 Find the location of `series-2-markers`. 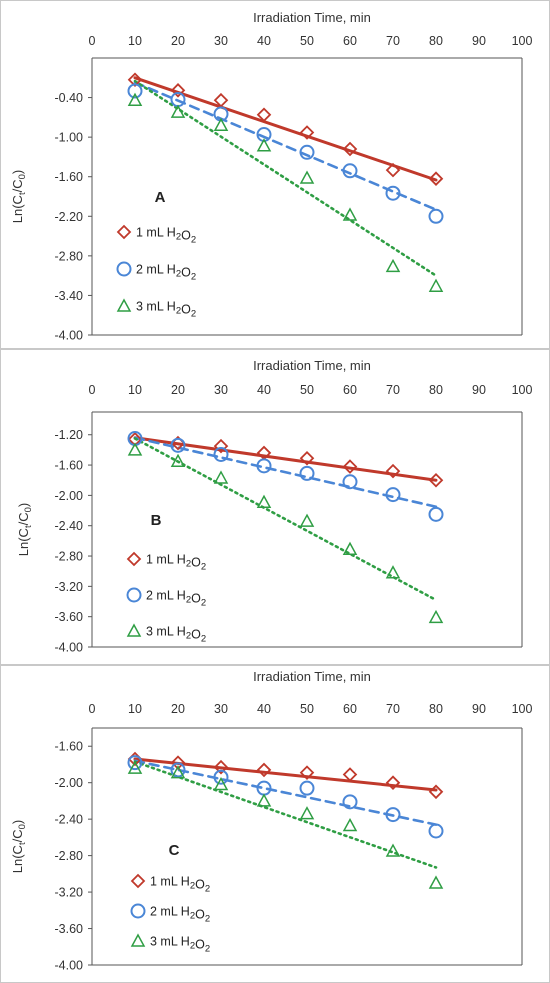

series-2-markers is located at coordinates (285, 476).